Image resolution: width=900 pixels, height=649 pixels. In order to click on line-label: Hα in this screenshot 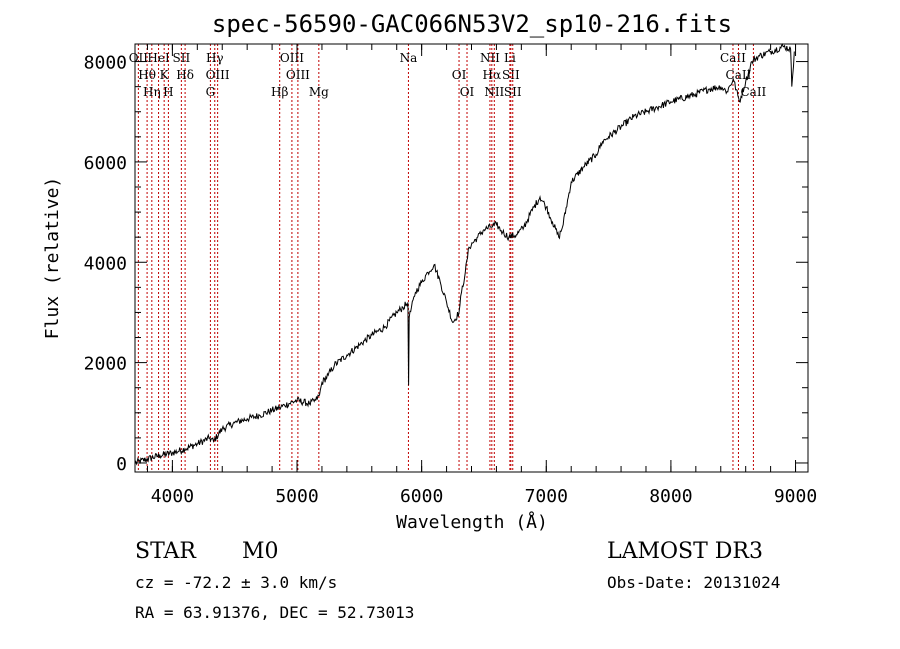, I will do `click(492, 75)`.